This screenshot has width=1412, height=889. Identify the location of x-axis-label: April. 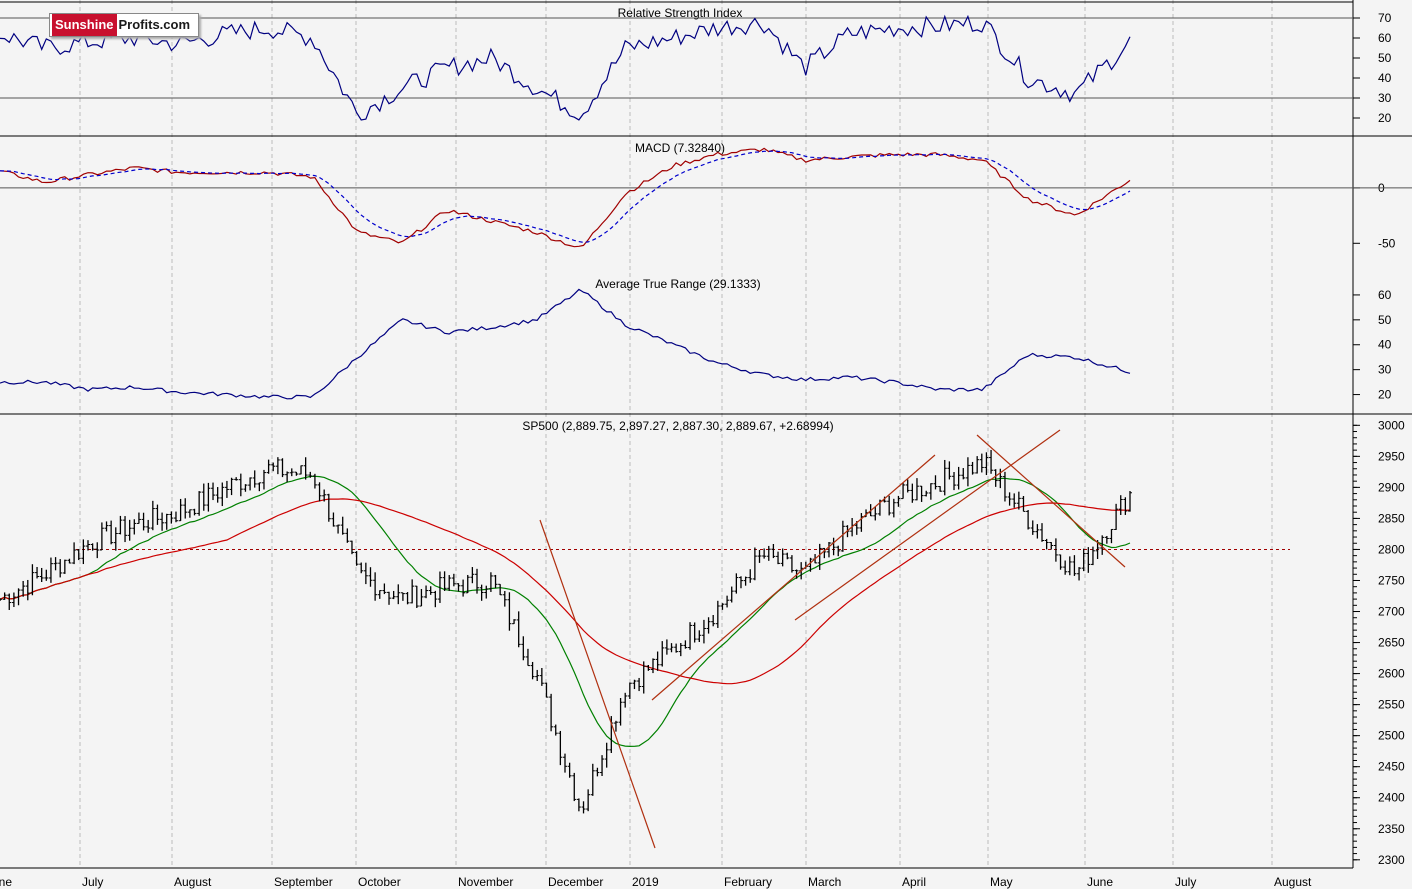
(914, 882).